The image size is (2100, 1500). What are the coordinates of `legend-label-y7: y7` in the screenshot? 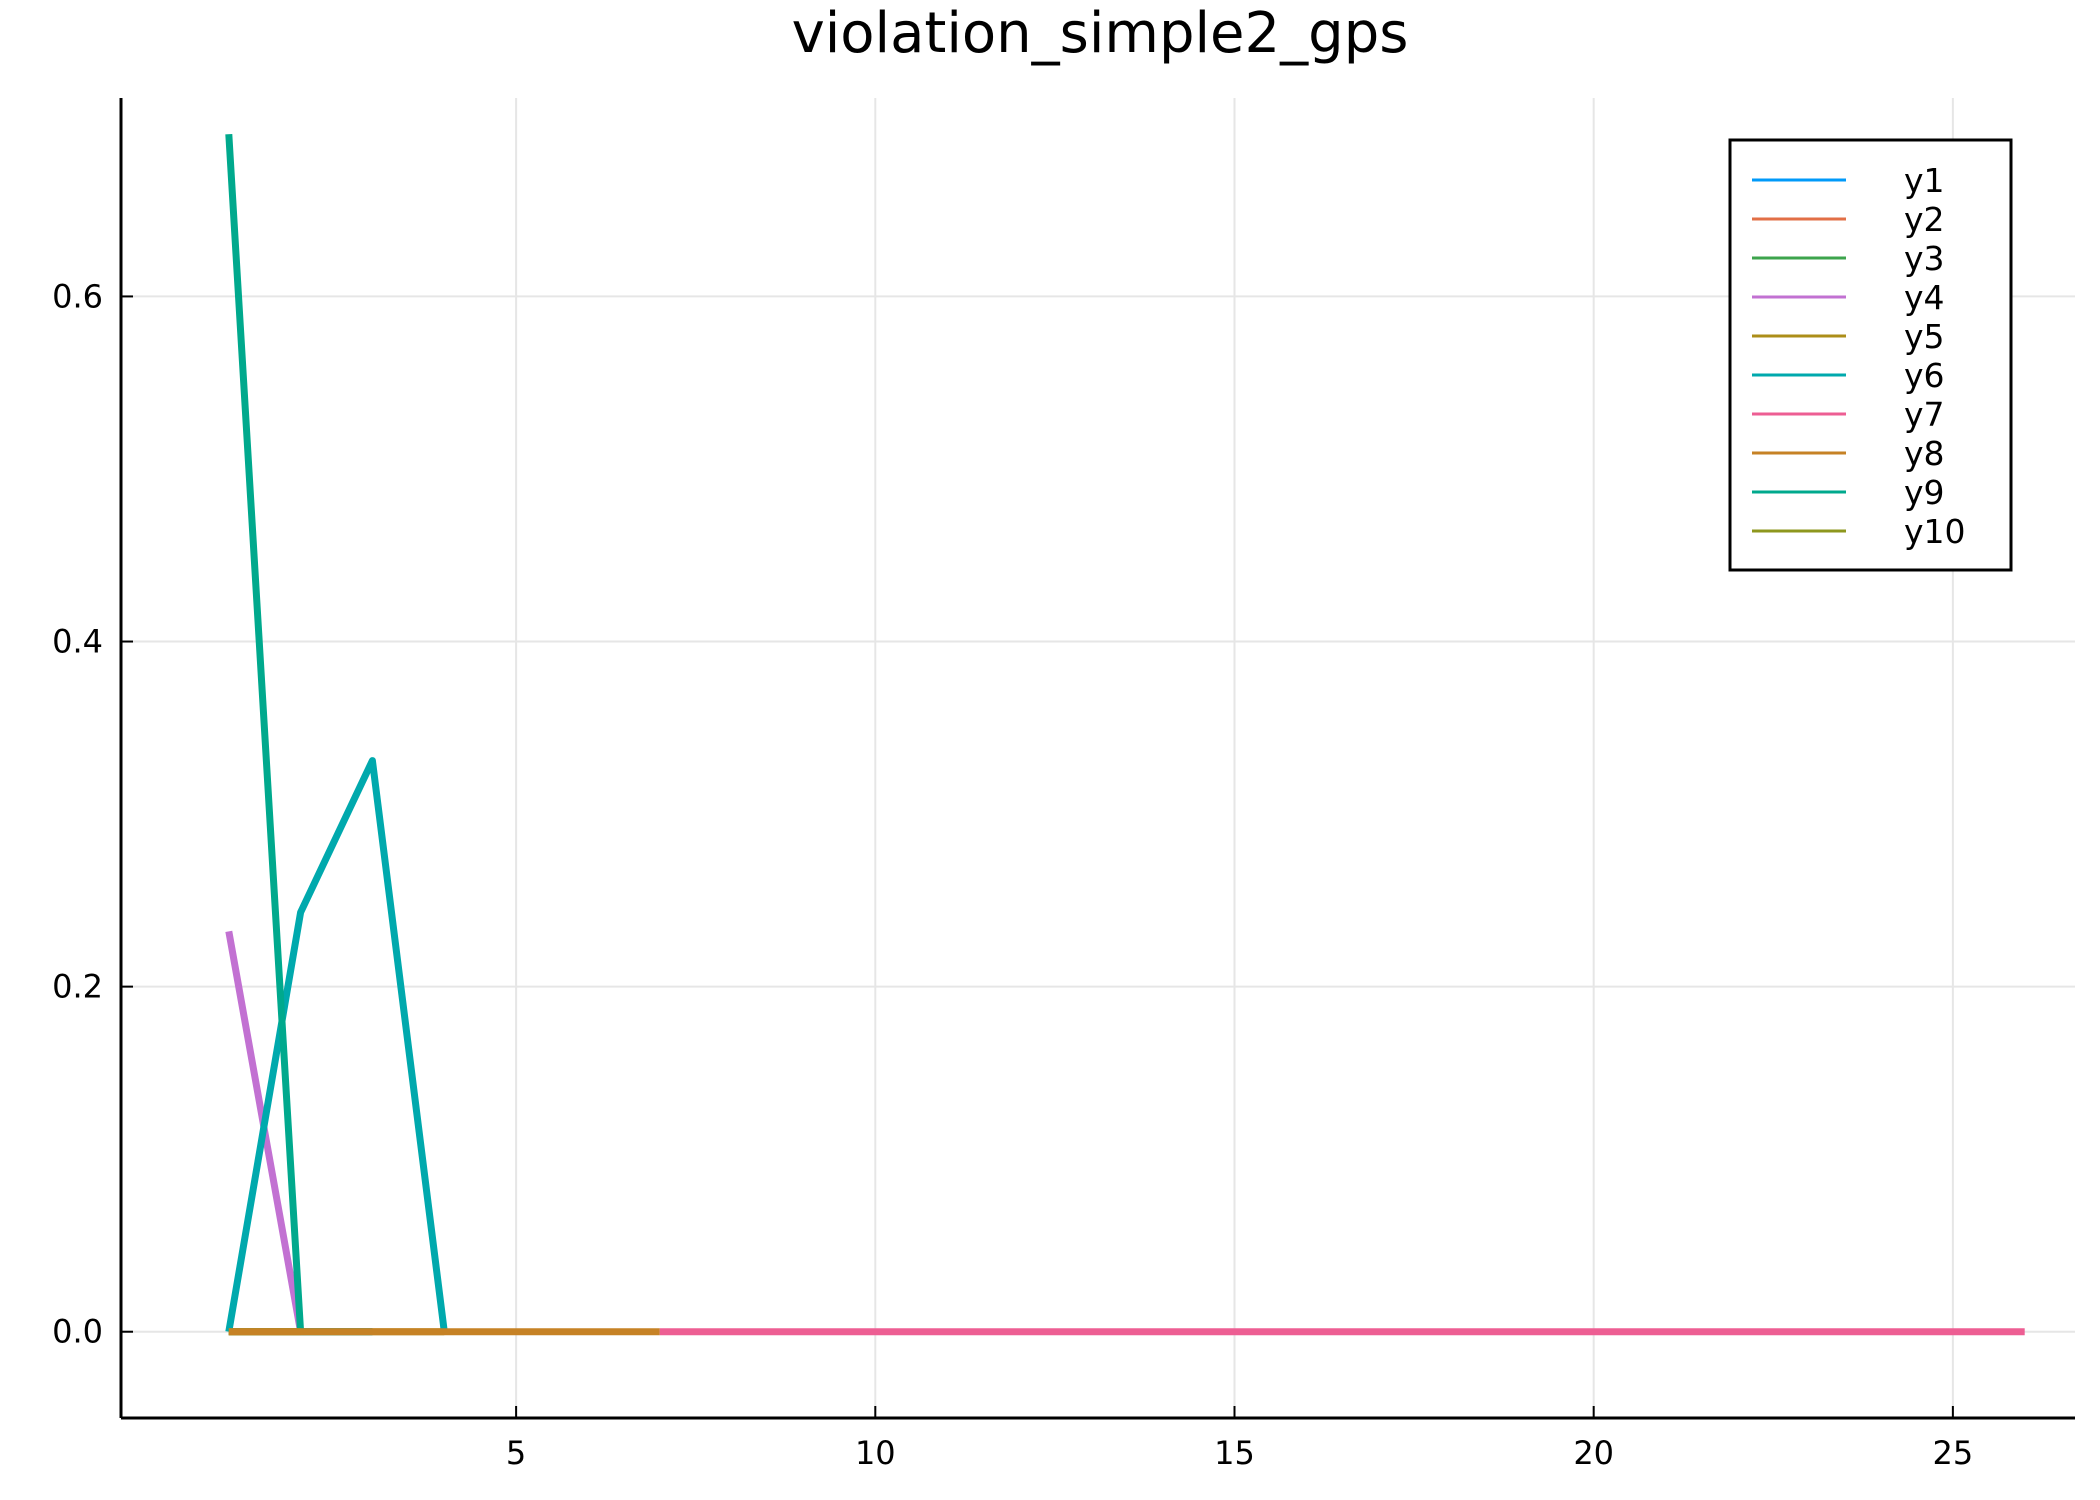 It's located at (1924, 414).